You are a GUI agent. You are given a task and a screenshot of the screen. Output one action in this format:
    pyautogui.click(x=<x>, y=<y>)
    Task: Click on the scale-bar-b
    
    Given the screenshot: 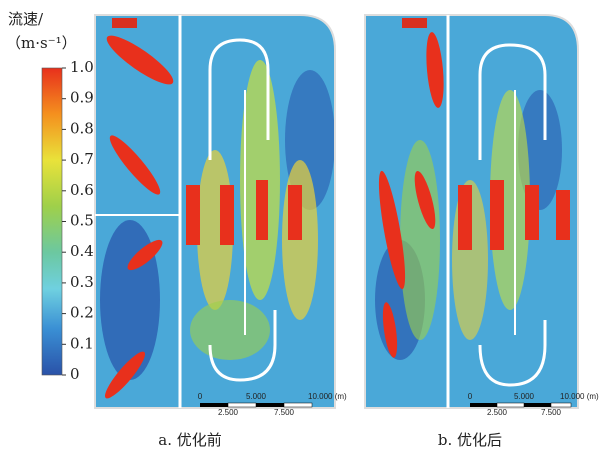 What is the action you would take?
    pyautogui.click(x=521, y=405)
    